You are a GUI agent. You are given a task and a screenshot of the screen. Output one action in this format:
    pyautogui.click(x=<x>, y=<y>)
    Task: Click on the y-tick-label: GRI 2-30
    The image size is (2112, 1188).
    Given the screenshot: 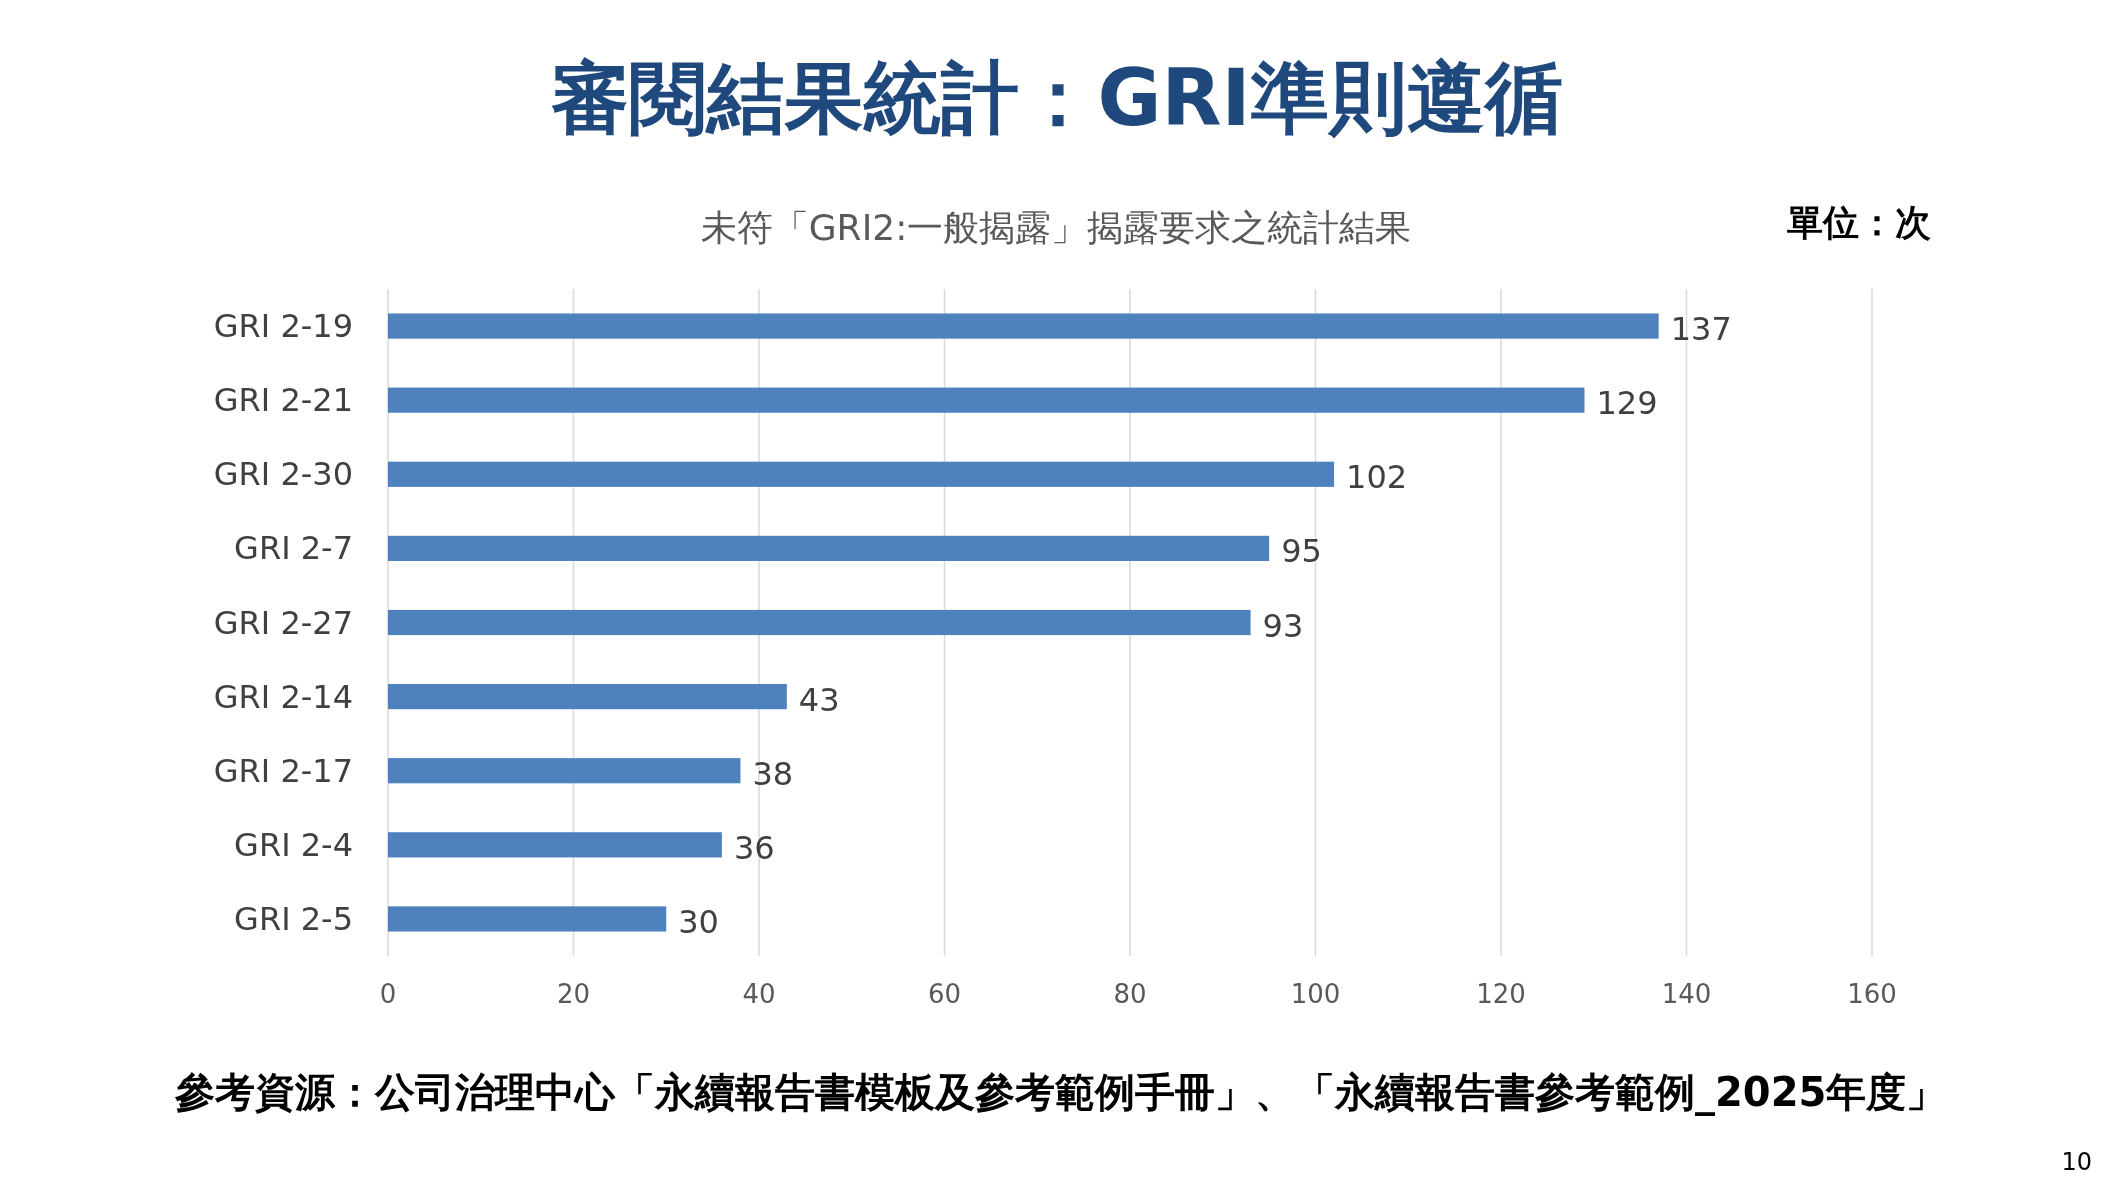 What is the action you would take?
    pyautogui.click(x=283, y=474)
    